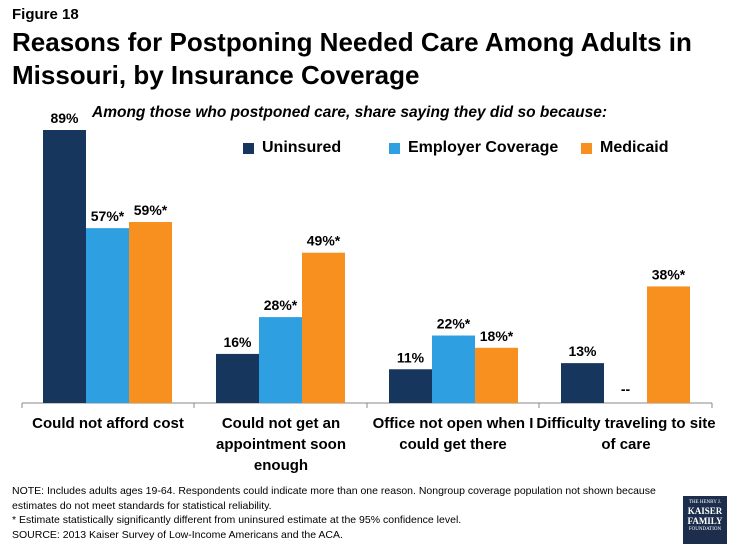 Image resolution: width=735 pixels, height=551 pixels. I want to click on logo-line-2: KAISER, so click(705, 511).